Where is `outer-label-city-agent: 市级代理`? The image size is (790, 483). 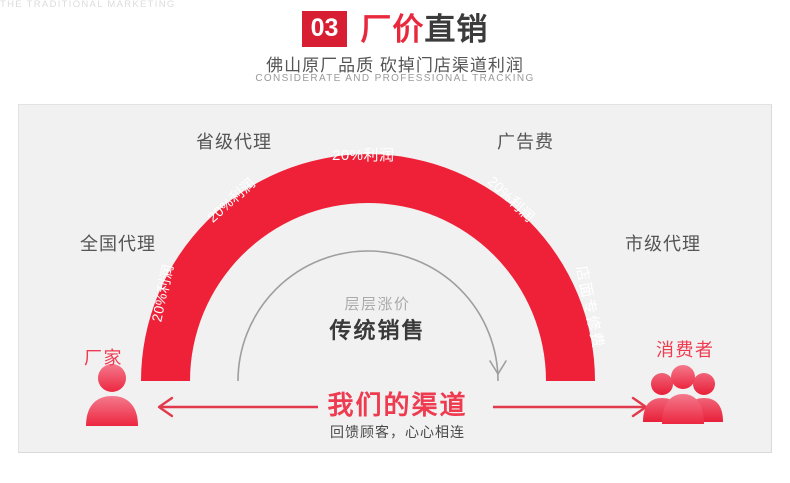
outer-label-city-agent: 市级代理 is located at coordinates (663, 244).